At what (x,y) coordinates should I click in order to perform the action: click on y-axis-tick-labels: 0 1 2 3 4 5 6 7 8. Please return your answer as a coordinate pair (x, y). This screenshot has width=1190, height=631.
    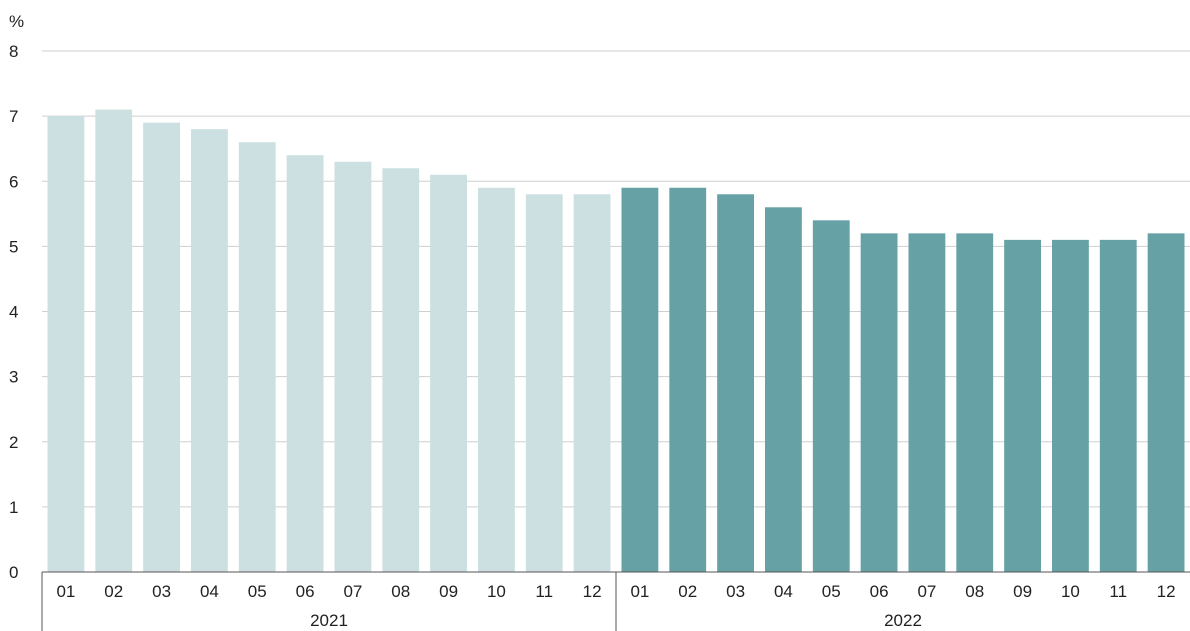
    Looking at the image, I should click on (13, 312).